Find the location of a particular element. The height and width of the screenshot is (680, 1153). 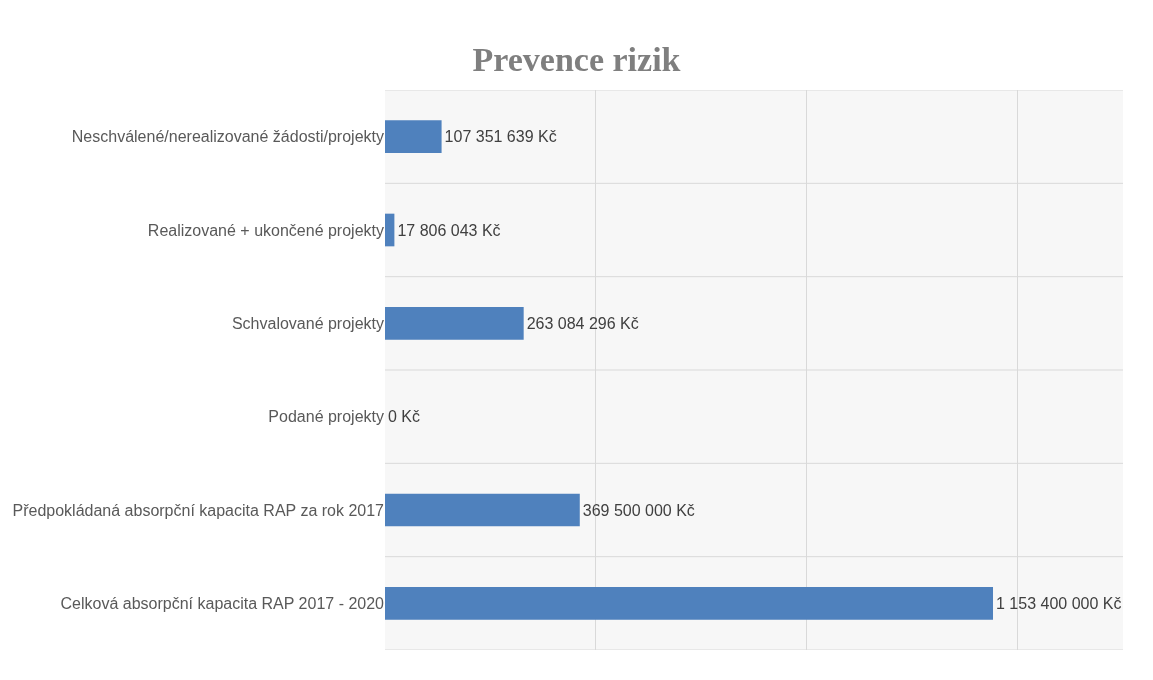

y-tick-label: Schvalované projekty is located at coordinates (307, 323).